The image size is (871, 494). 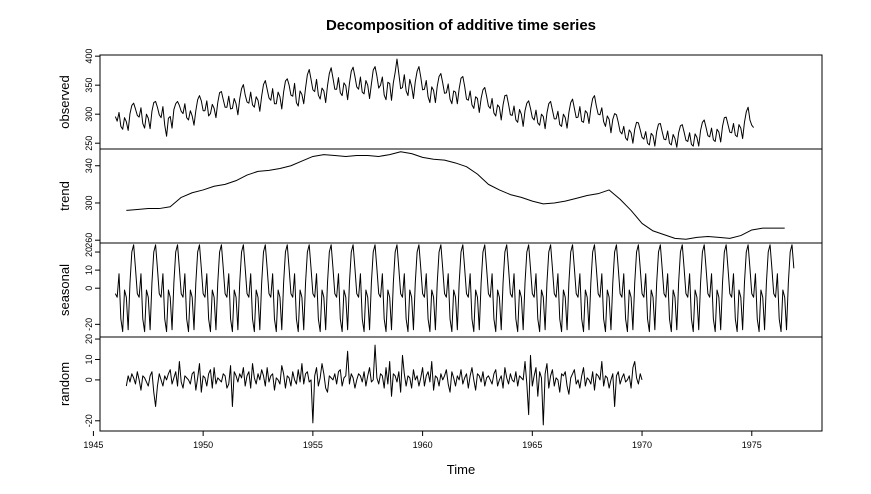 I want to click on series-line-random, so click(x=384, y=385).